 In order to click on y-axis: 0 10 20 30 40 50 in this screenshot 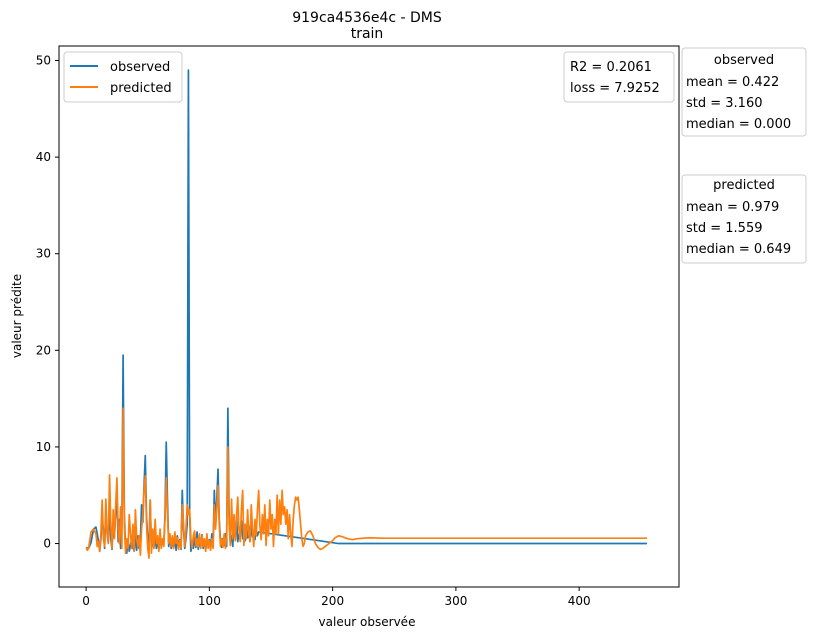, I will do `click(47, 302)`.